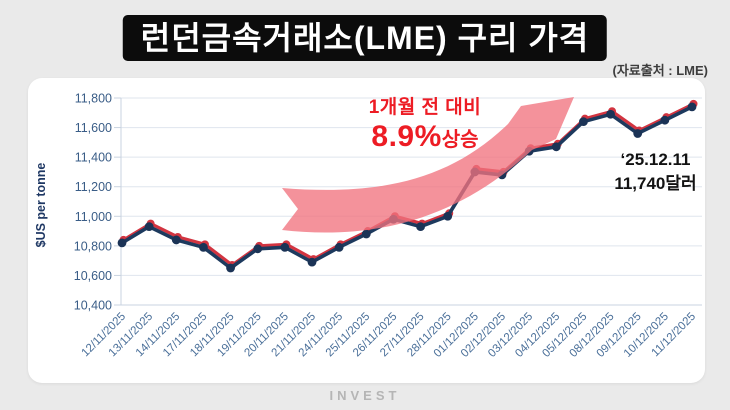 The image size is (730, 410). What do you see at coordinates (41, 205) in the screenshot?
I see `svg-text: $US per tonne` at bounding box center [41, 205].